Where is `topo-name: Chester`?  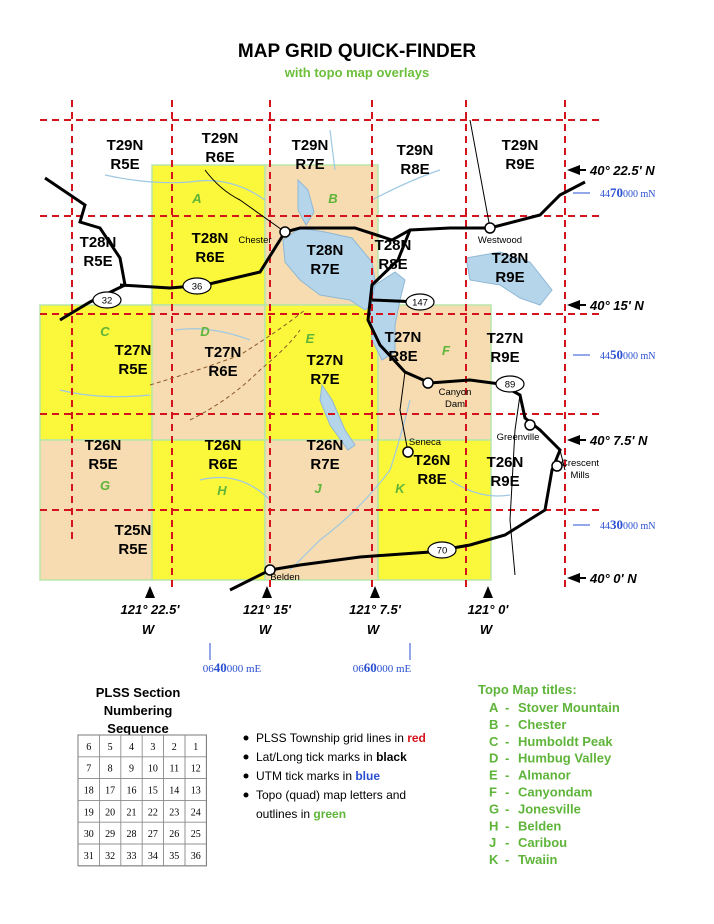 topo-name: Chester is located at coordinates (542, 724).